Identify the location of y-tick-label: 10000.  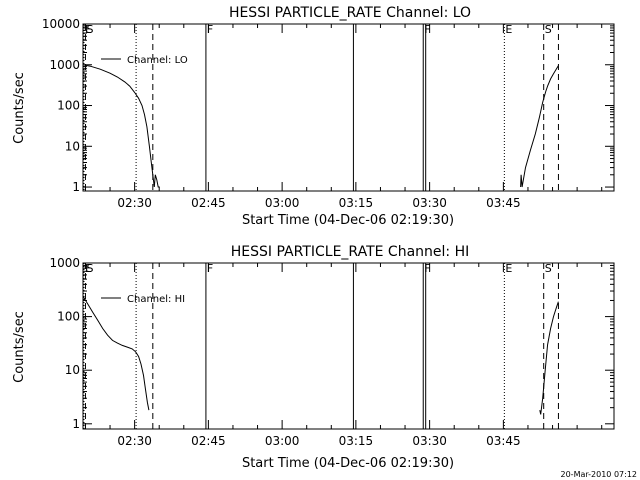
(61, 24).